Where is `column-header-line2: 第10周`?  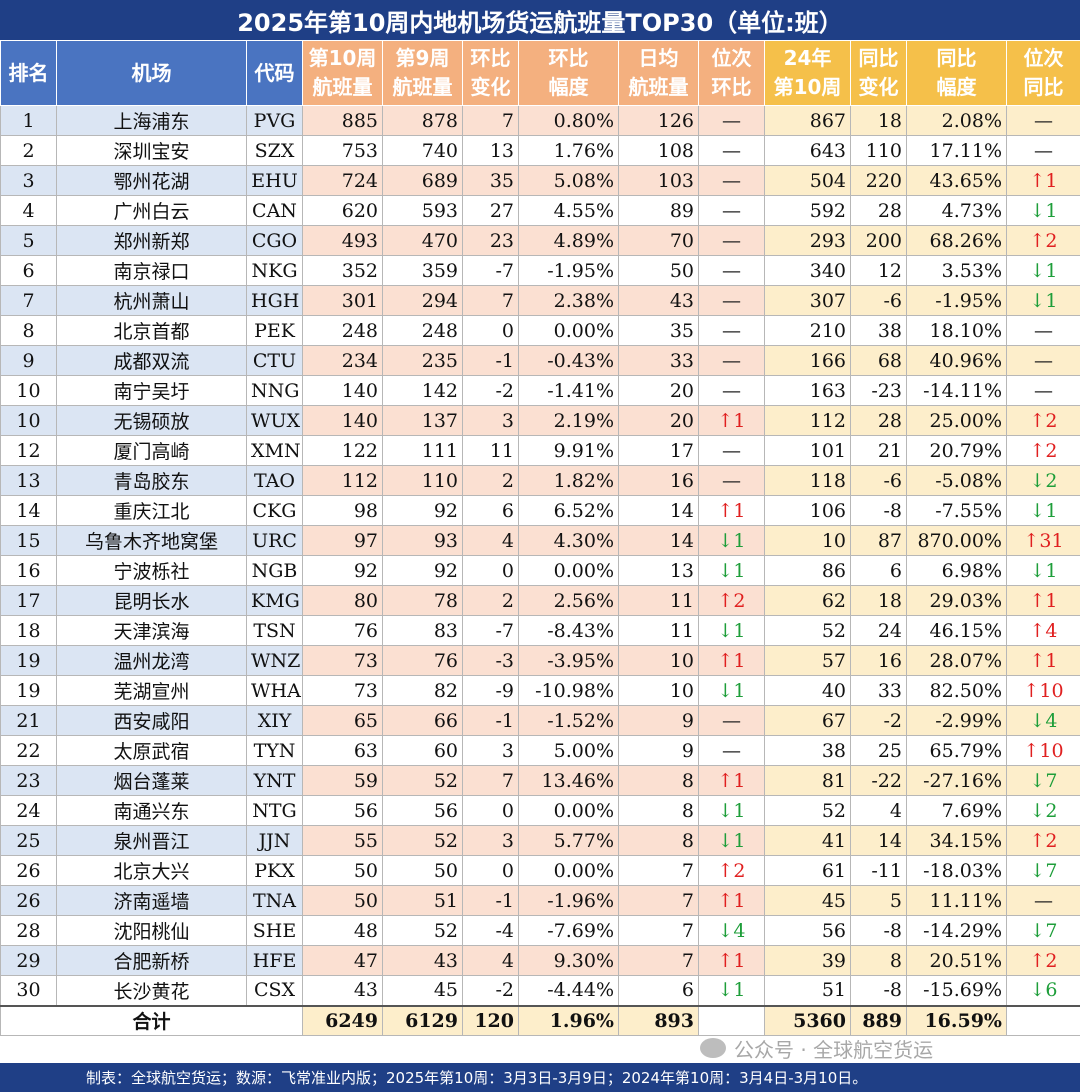 column-header-line2: 第10周 is located at coordinates (807, 87).